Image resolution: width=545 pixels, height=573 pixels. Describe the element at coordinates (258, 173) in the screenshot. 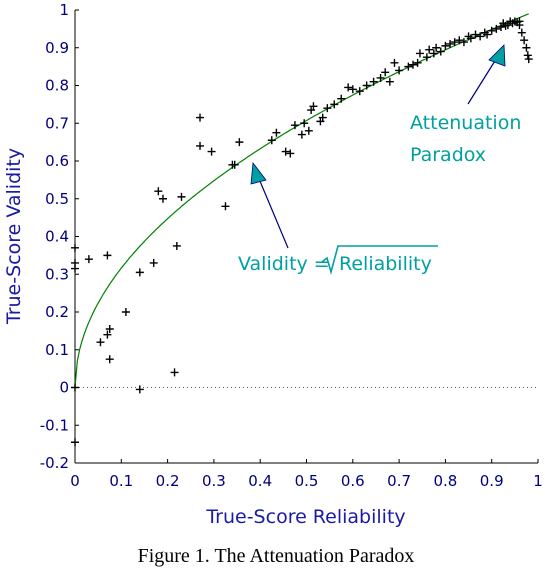

I see `sqrt-annotation-arrowhead` at that location.